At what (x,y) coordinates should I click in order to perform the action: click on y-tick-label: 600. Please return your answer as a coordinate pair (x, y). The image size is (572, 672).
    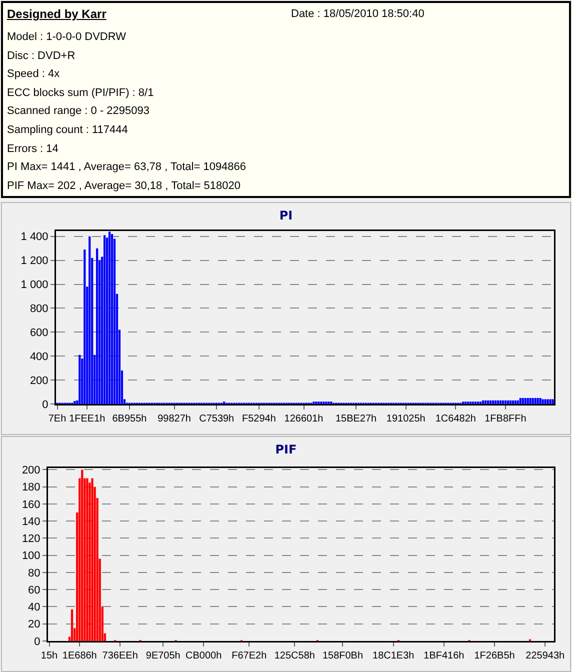
    Looking at the image, I should click on (39, 333).